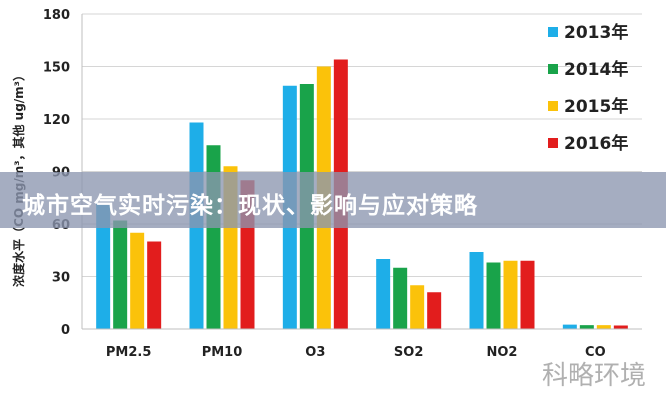 The width and height of the screenshot is (666, 400). What do you see at coordinates (222, 352) in the screenshot?
I see `x-tick-label: PM10` at bounding box center [222, 352].